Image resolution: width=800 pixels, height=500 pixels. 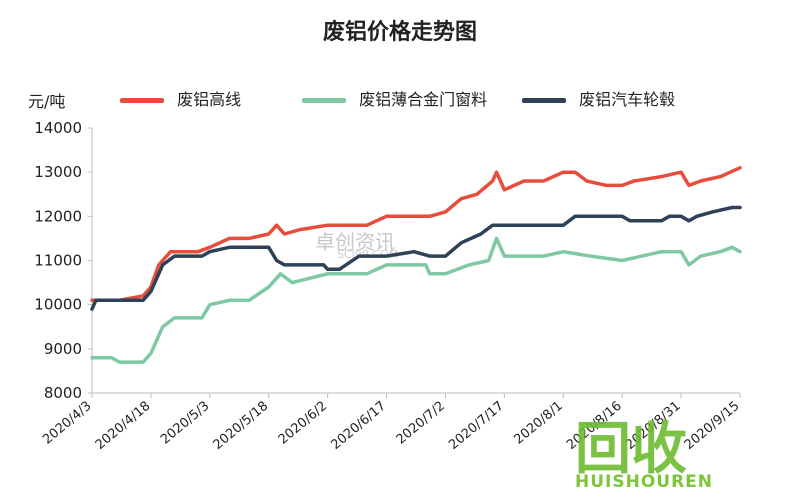 What do you see at coordinates (421, 423) in the screenshot?
I see `x-tick-label: 2020/7/2` at bounding box center [421, 423].